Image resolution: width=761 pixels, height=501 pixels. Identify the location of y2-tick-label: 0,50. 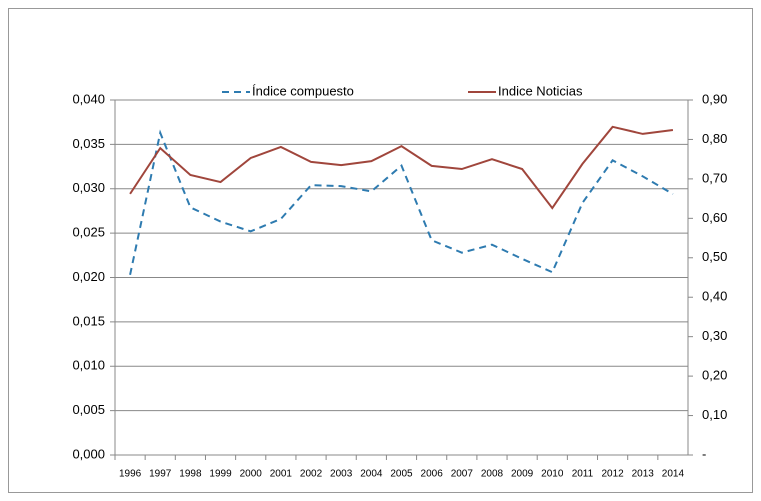
(714, 256).